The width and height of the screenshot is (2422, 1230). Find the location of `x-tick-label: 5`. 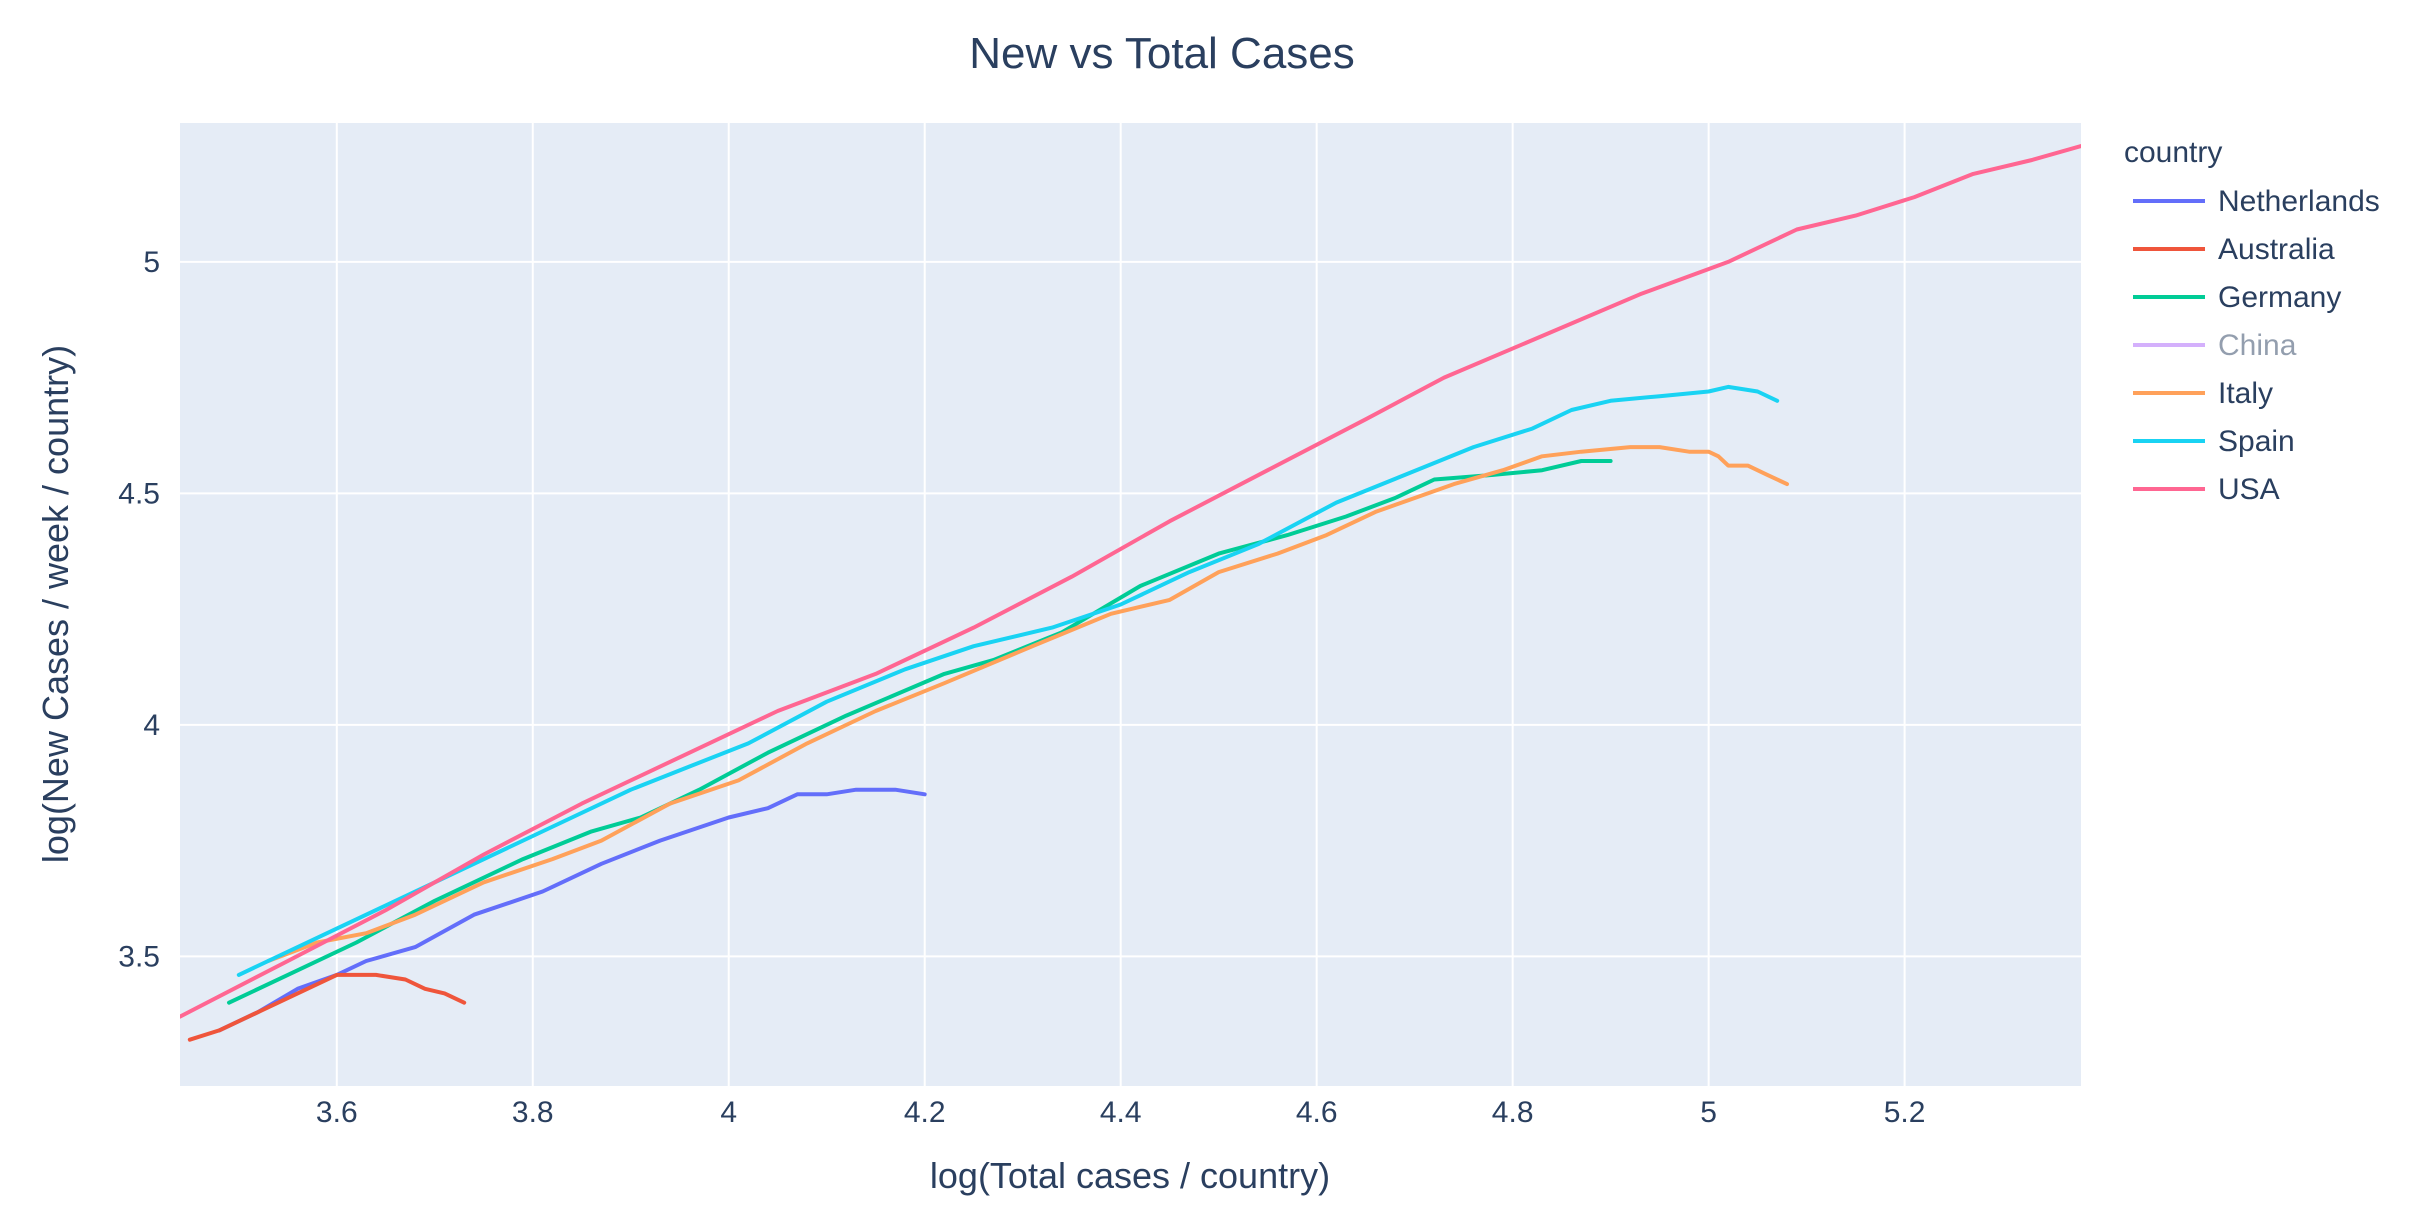

x-tick-label: 5 is located at coordinates (1708, 1112).